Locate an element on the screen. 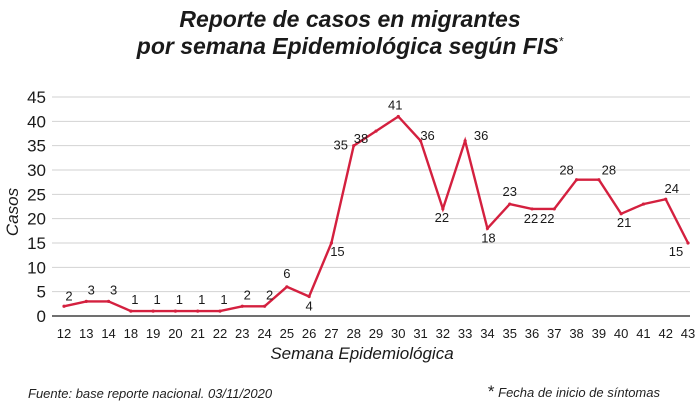 This screenshot has width=700, height=405. x-tick-label: 33 is located at coordinates (465, 333).